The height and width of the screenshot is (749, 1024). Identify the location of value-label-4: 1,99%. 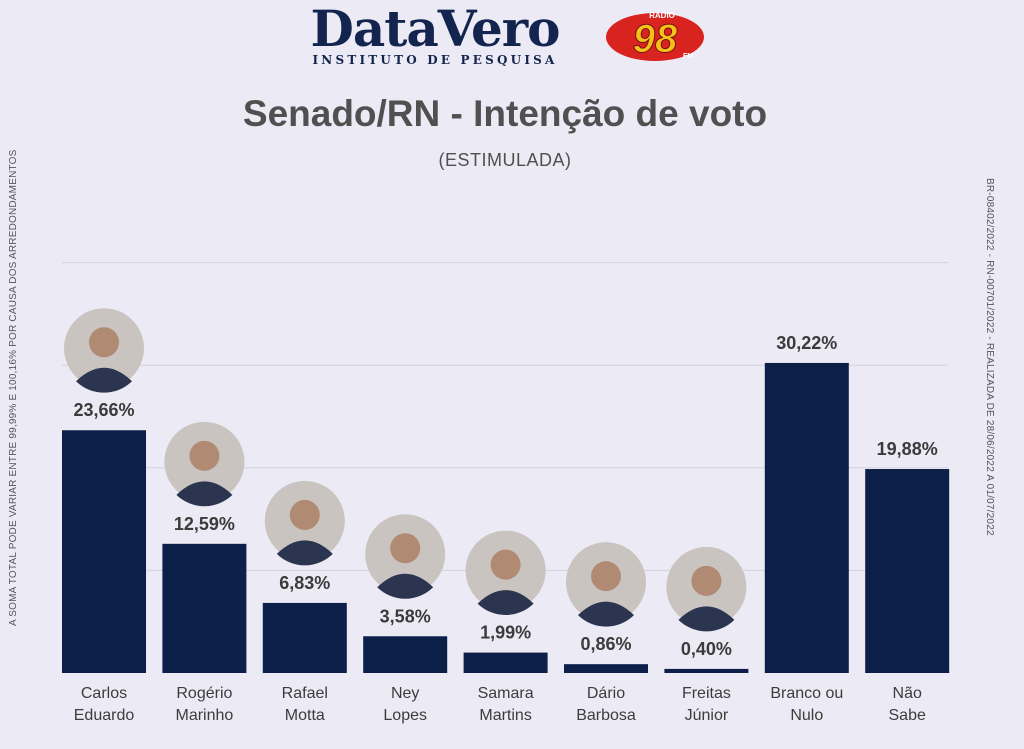
(505, 633).